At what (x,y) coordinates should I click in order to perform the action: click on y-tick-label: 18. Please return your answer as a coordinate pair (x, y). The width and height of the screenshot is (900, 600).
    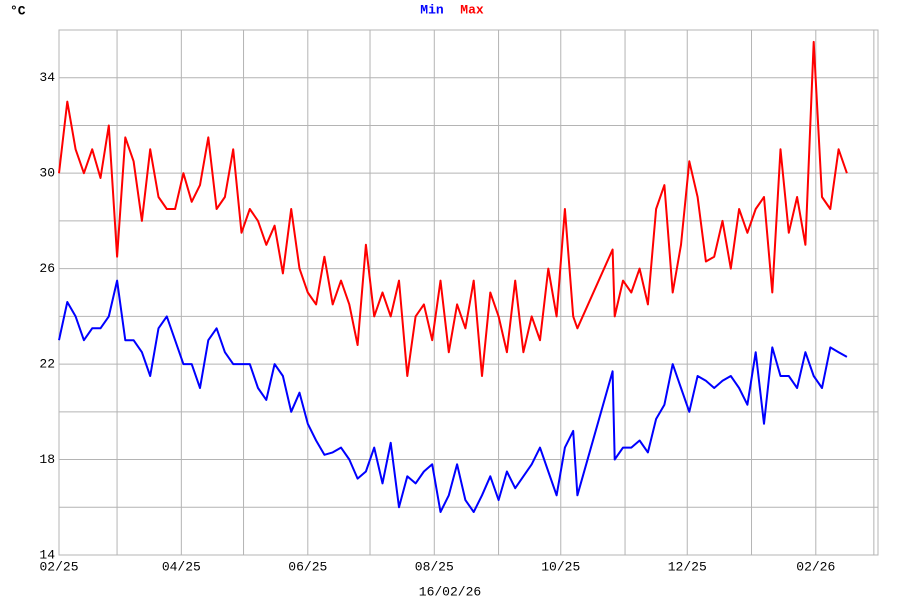
    Looking at the image, I should click on (47, 459).